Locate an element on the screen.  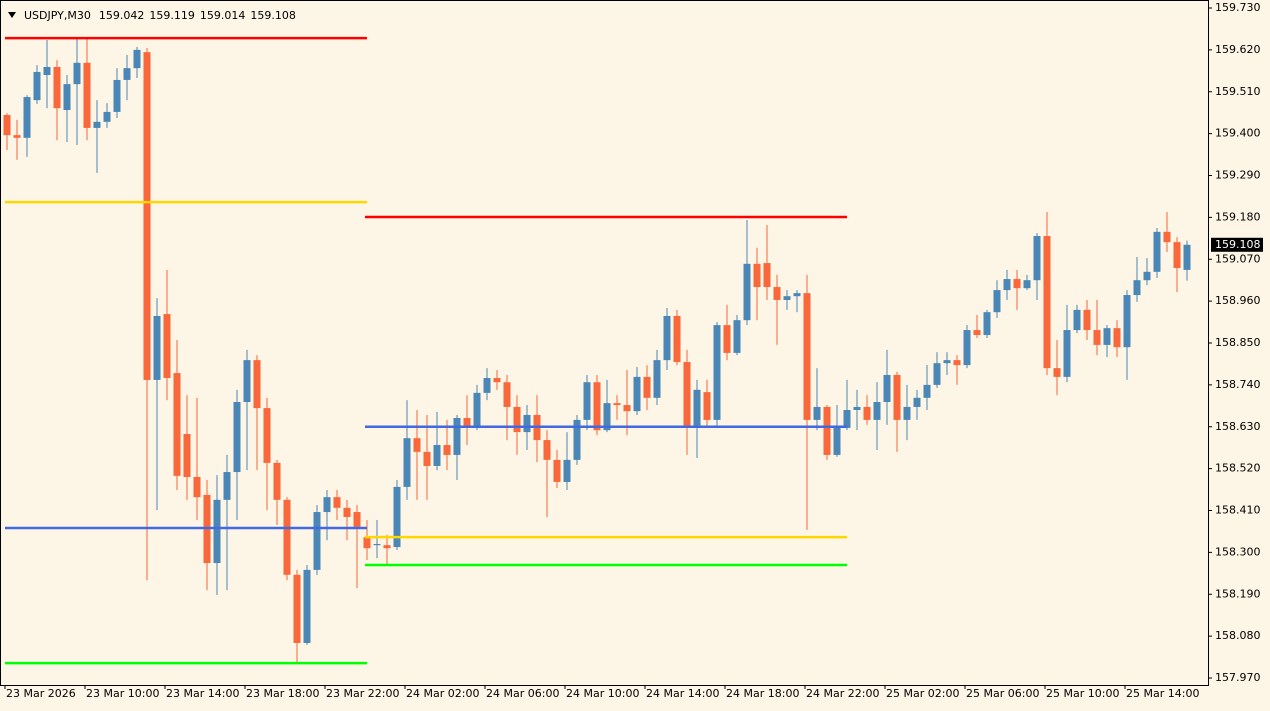
y-tick-label: 157.970 is located at coordinates (1238, 677).